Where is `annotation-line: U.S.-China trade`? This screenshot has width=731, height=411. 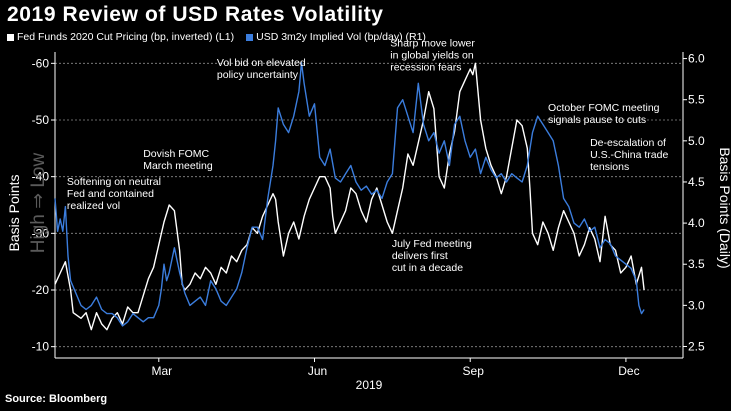 annotation-line: U.S.-China trade is located at coordinates (629, 155).